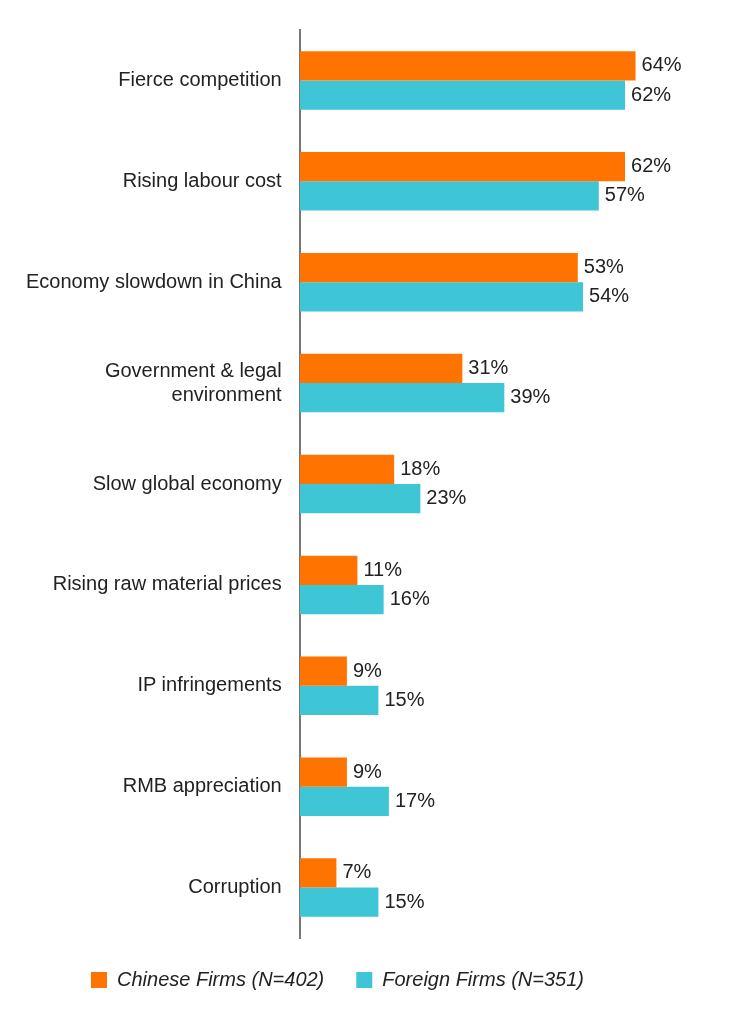 The width and height of the screenshot is (737, 1010). What do you see at coordinates (488, 367) in the screenshot?
I see `data-label: 31%` at bounding box center [488, 367].